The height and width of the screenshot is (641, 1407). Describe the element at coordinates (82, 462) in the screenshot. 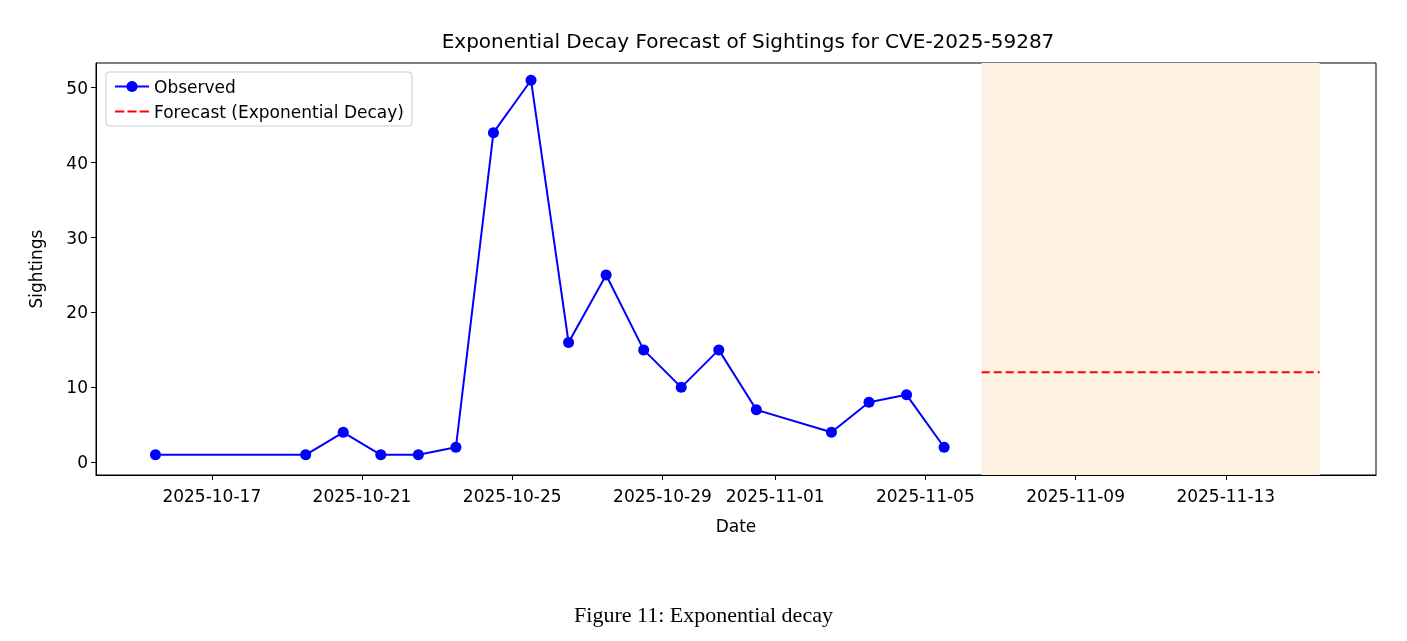

I see `y-tick-label: 0` at that location.